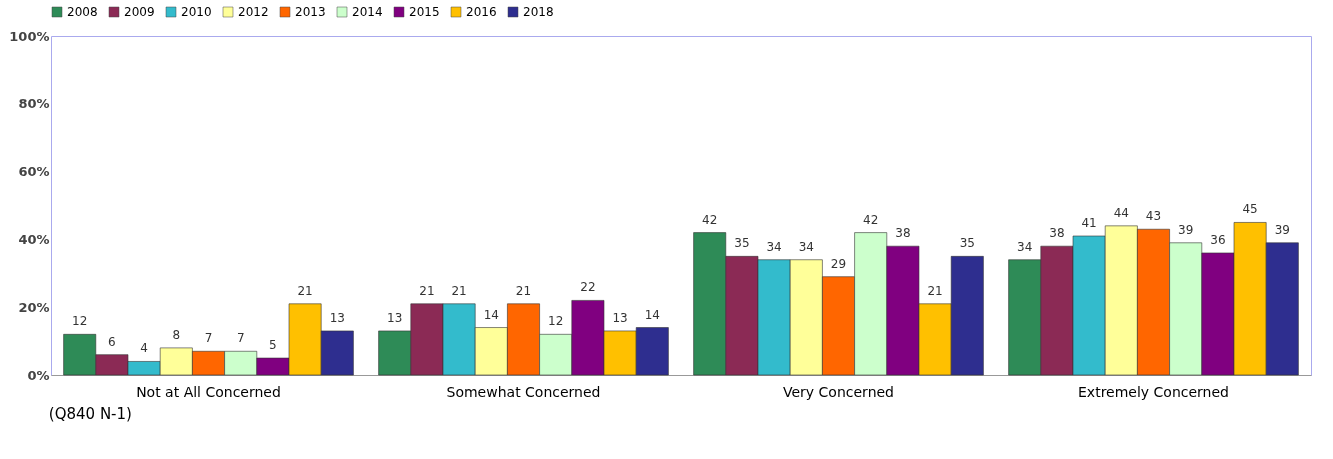  Describe the element at coordinates (310, 12) in the screenshot. I see `legend-label: 2013` at that location.